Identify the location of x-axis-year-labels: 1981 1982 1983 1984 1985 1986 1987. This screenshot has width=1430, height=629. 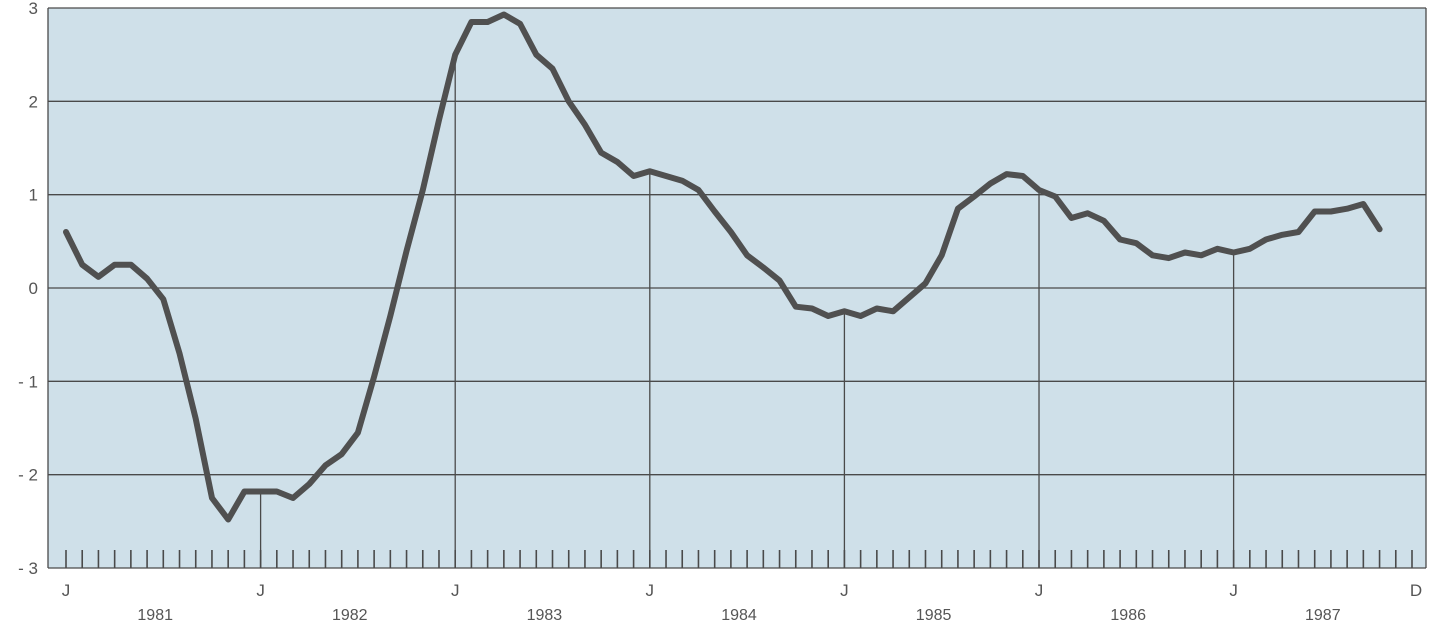
(738, 615).